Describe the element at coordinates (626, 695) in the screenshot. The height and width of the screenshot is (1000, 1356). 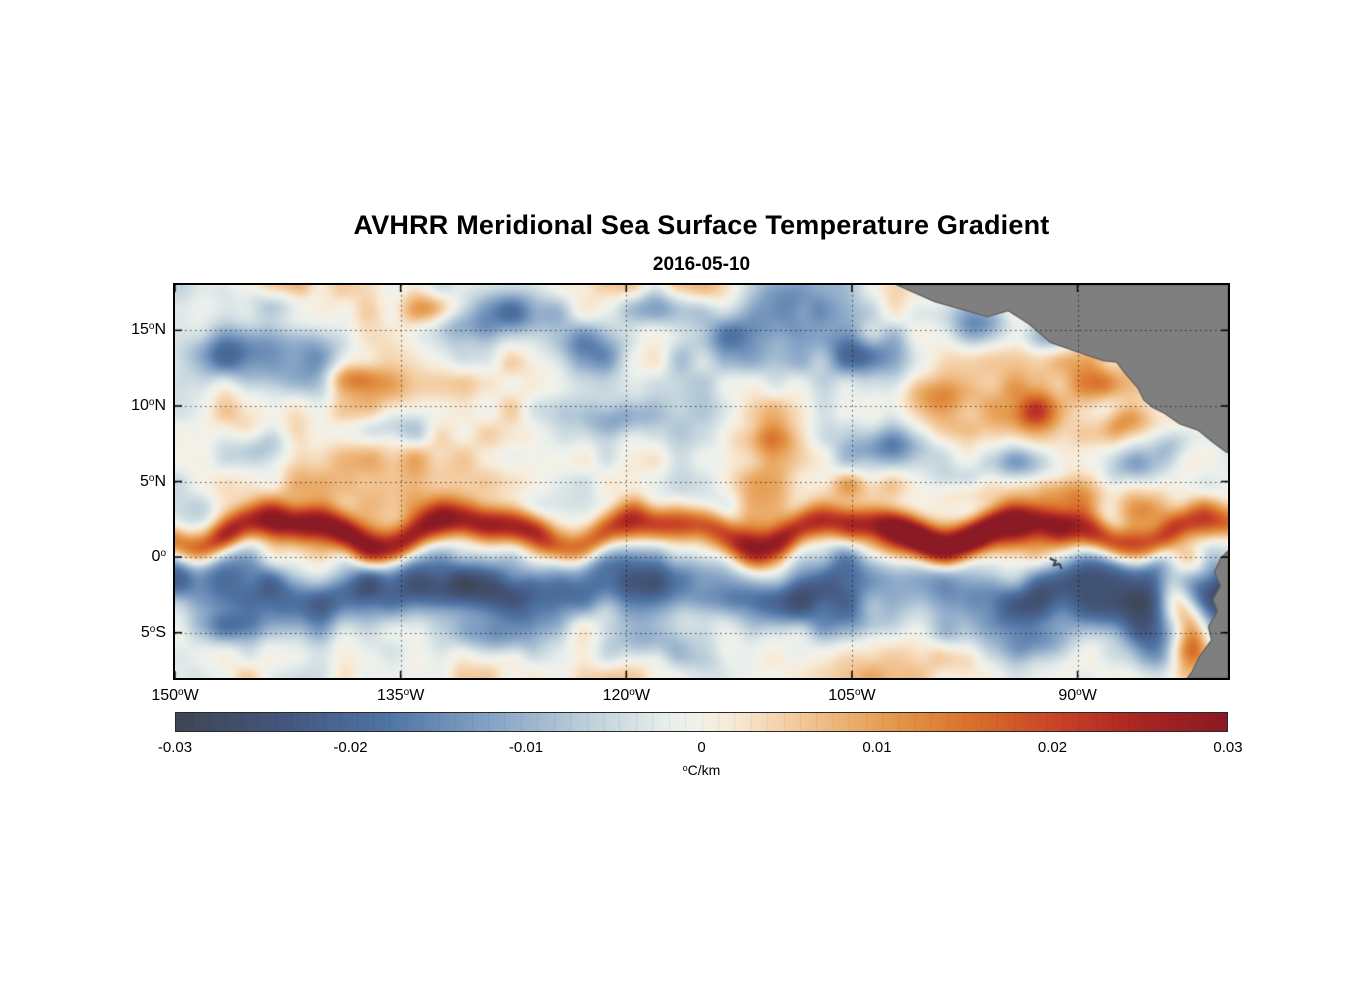
I see `x-axis-tick-label: 120oW` at that location.